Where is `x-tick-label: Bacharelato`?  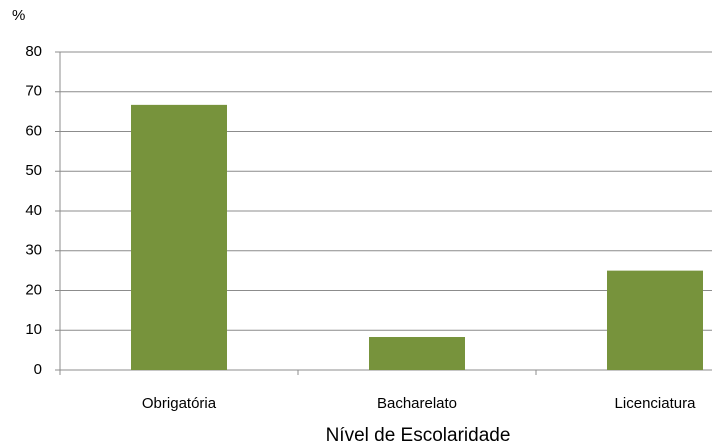 x-tick-label: Bacharelato is located at coordinates (417, 403).